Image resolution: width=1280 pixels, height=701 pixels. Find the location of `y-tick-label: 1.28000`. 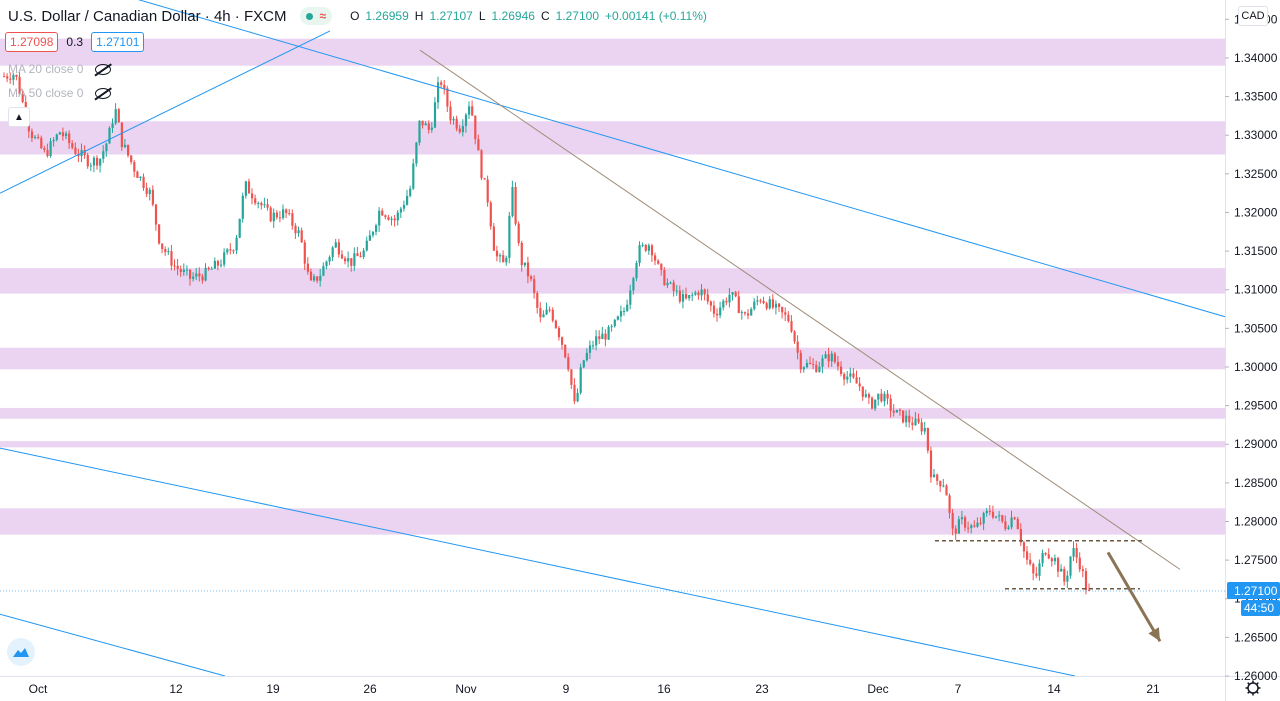

y-tick-label: 1.28000 is located at coordinates (1256, 521).